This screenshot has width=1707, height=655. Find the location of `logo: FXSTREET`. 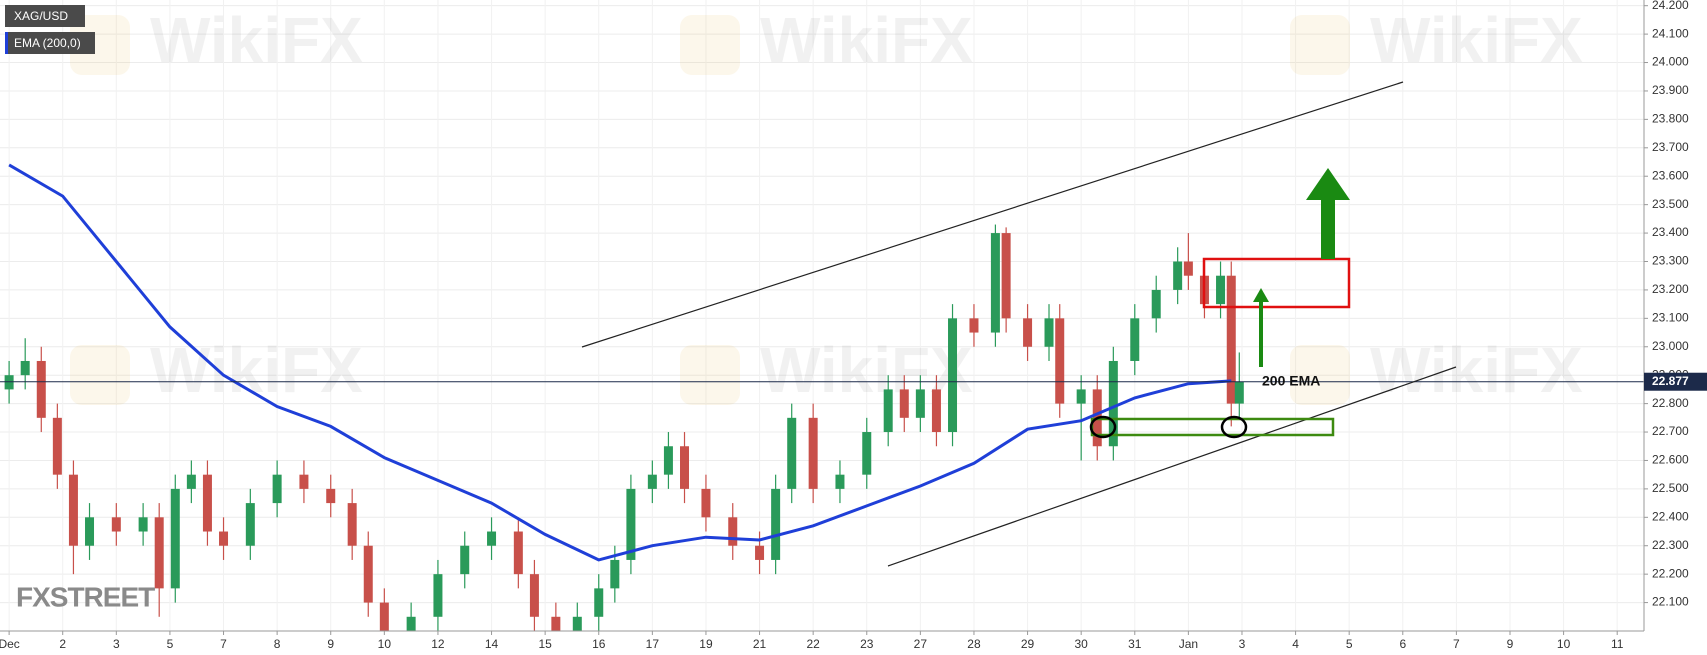

logo: FXSTREET is located at coordinates (85, 596).